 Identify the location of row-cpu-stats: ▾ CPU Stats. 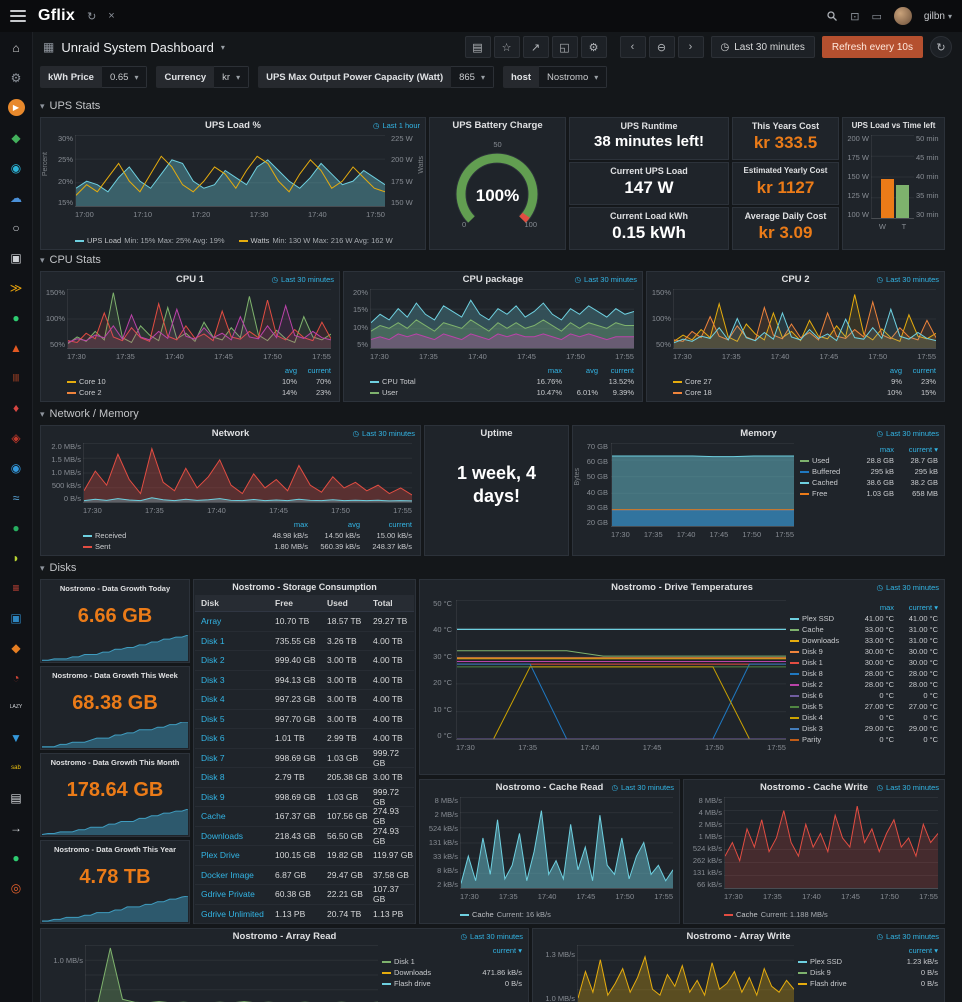
(70, 260).